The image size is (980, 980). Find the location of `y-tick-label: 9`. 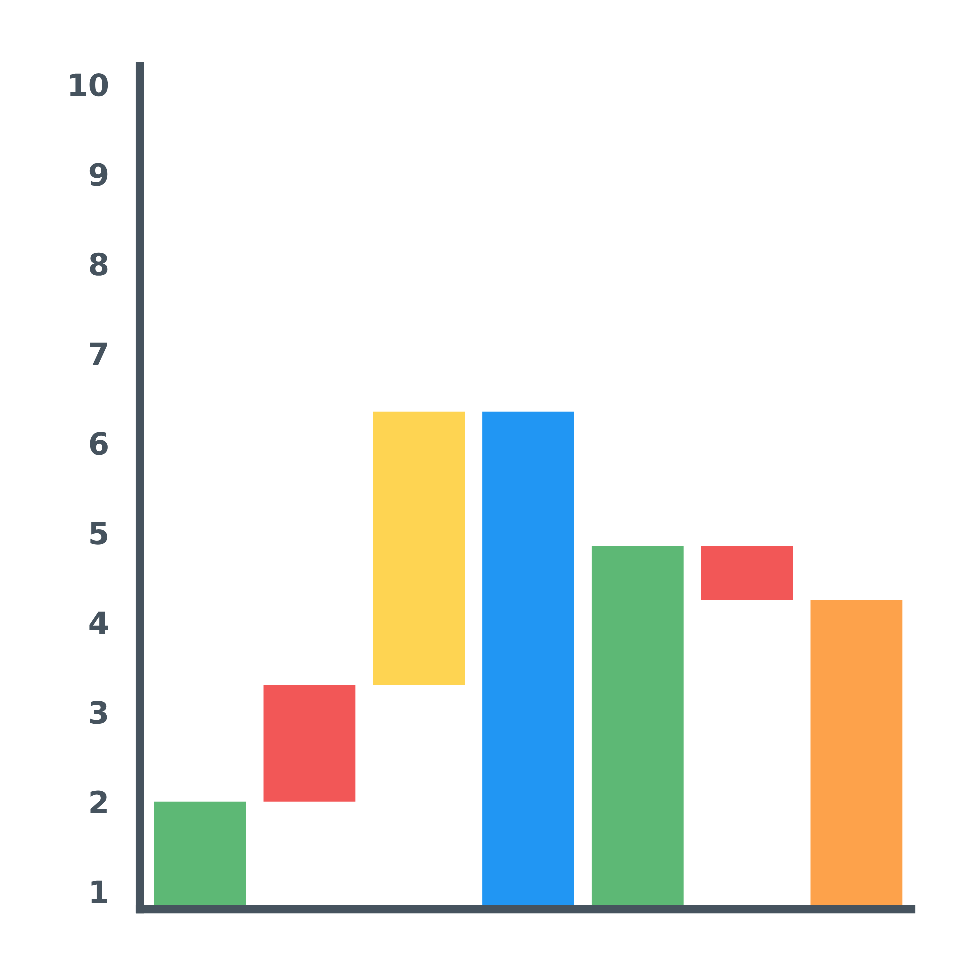

y-tick-label: 9 is located at coordinates (99, 174).